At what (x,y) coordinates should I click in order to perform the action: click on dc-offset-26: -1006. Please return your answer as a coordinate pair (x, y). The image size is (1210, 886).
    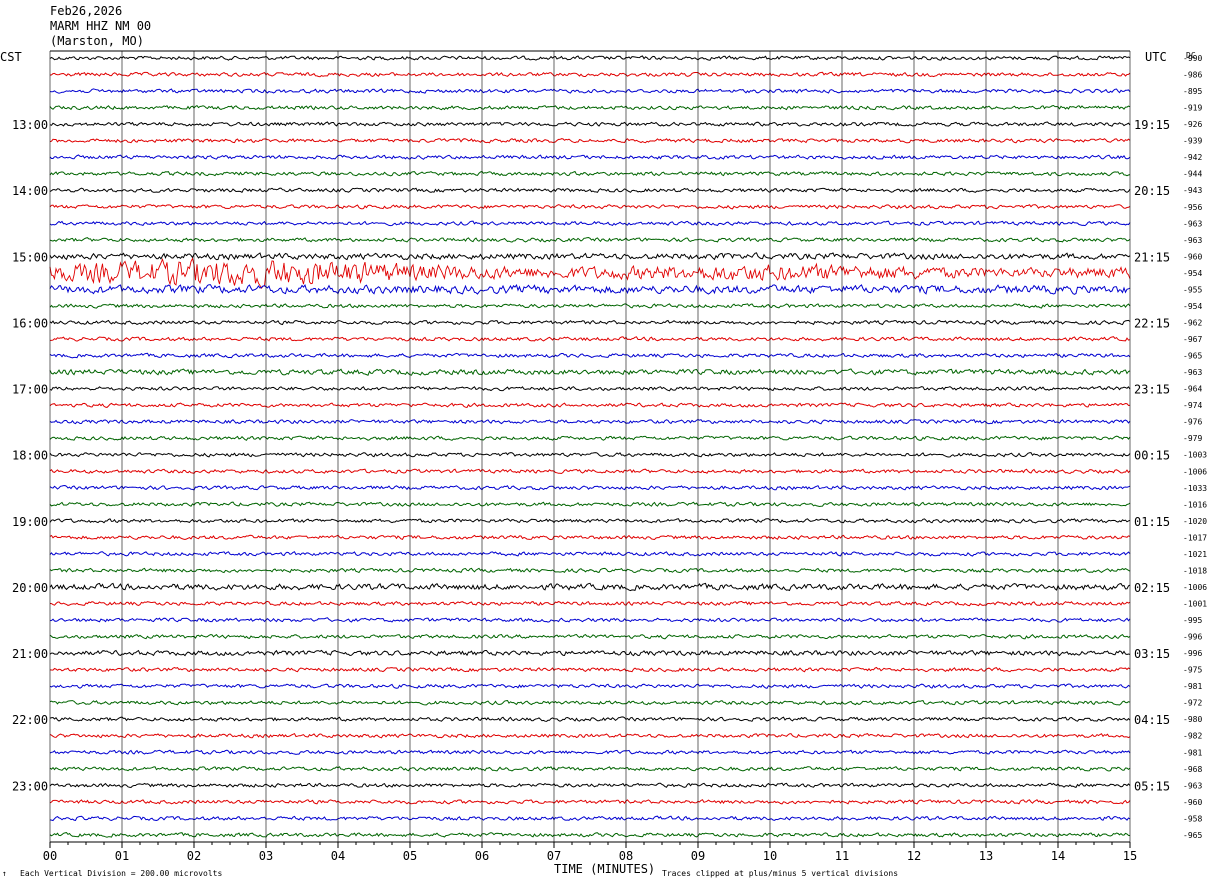
    Looking at the image, I should click on (1195, 471).